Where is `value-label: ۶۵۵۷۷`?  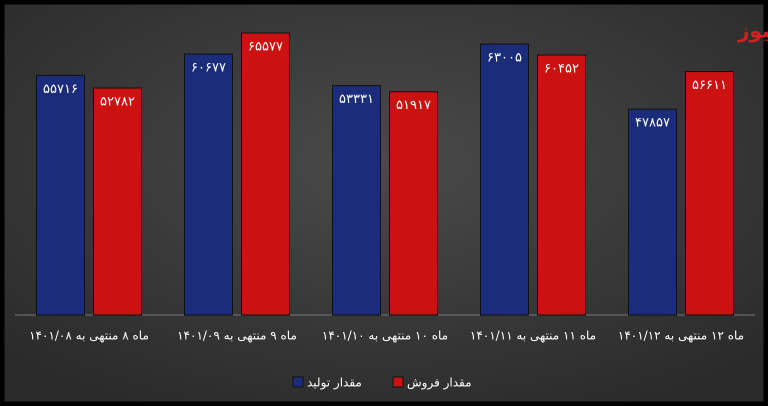 value-label: ۶۵۵۷۷ is located at coordinates (265, 47).